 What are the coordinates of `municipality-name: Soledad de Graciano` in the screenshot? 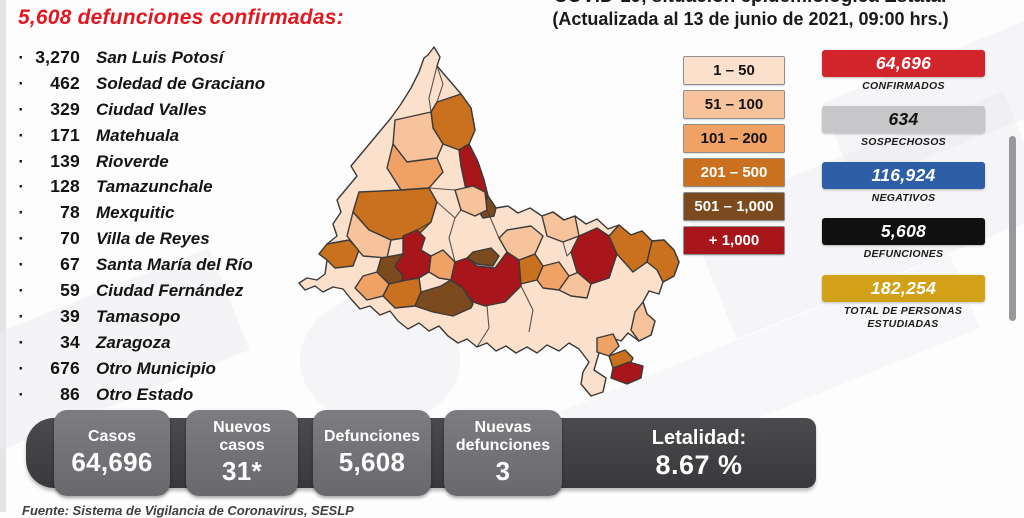 It's located at (181, 83).